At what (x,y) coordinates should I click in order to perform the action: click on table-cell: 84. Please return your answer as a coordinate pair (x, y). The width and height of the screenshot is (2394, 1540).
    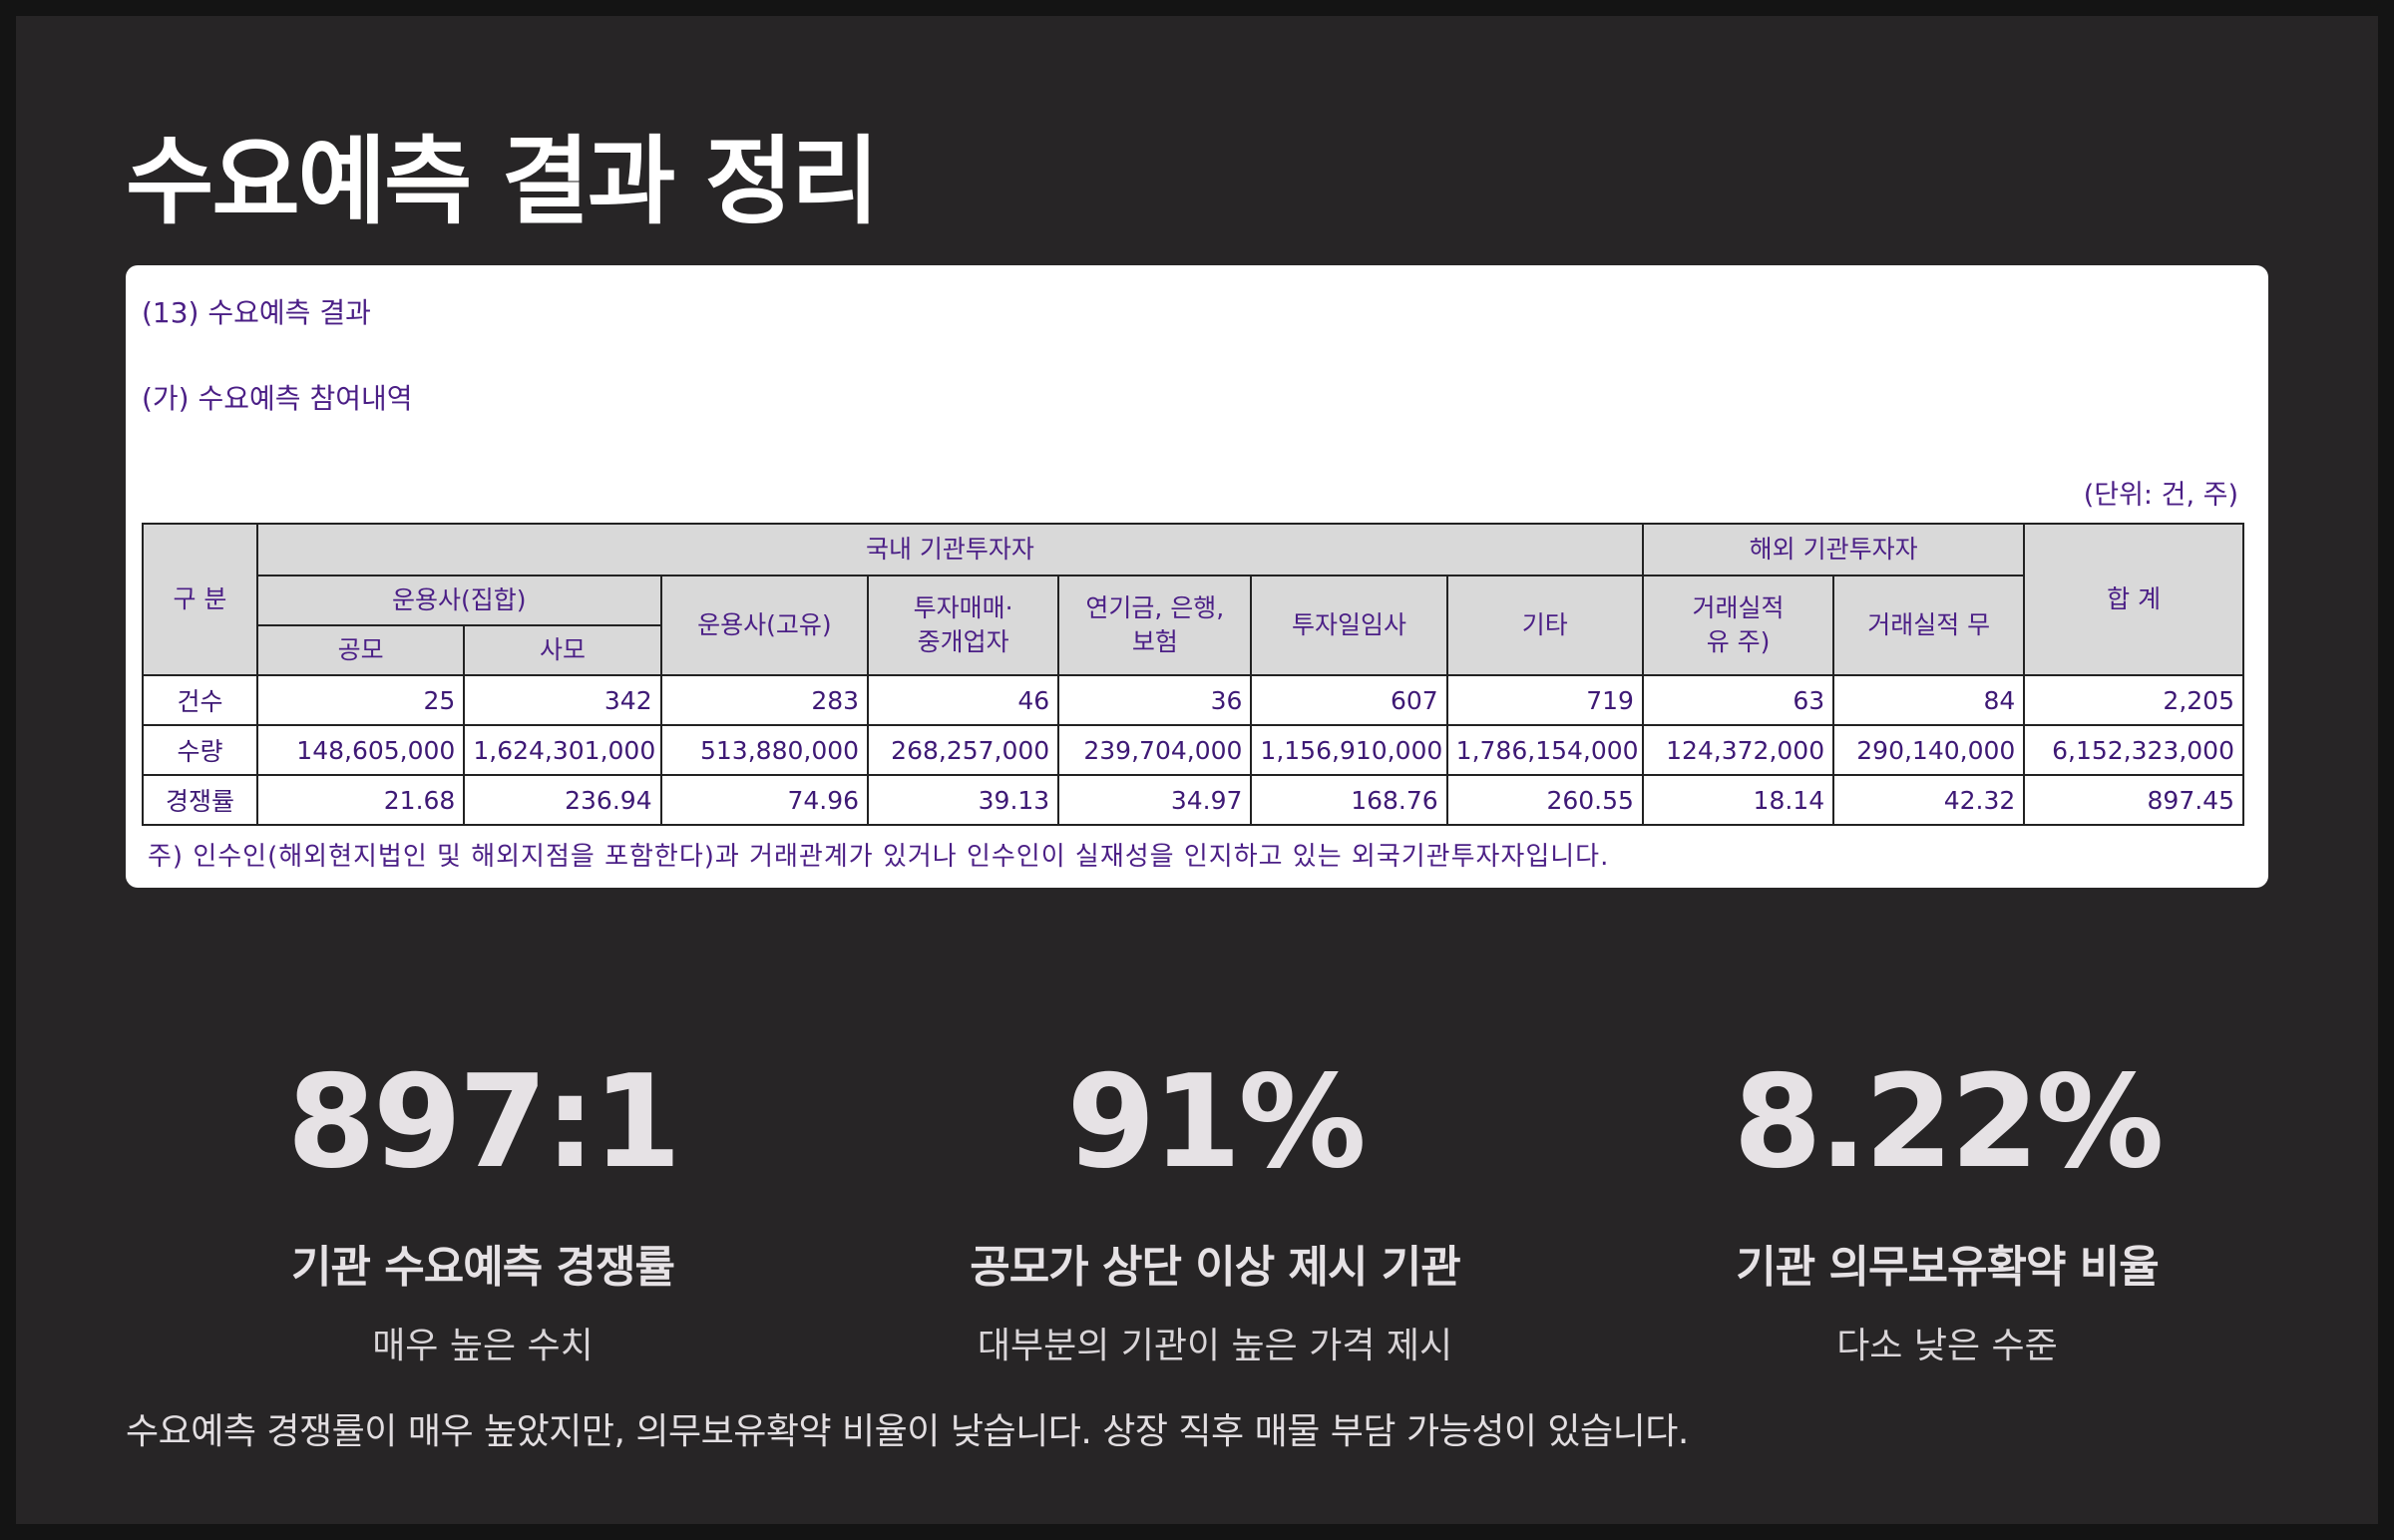
    Looking at the image, I should click on (1929, 700).